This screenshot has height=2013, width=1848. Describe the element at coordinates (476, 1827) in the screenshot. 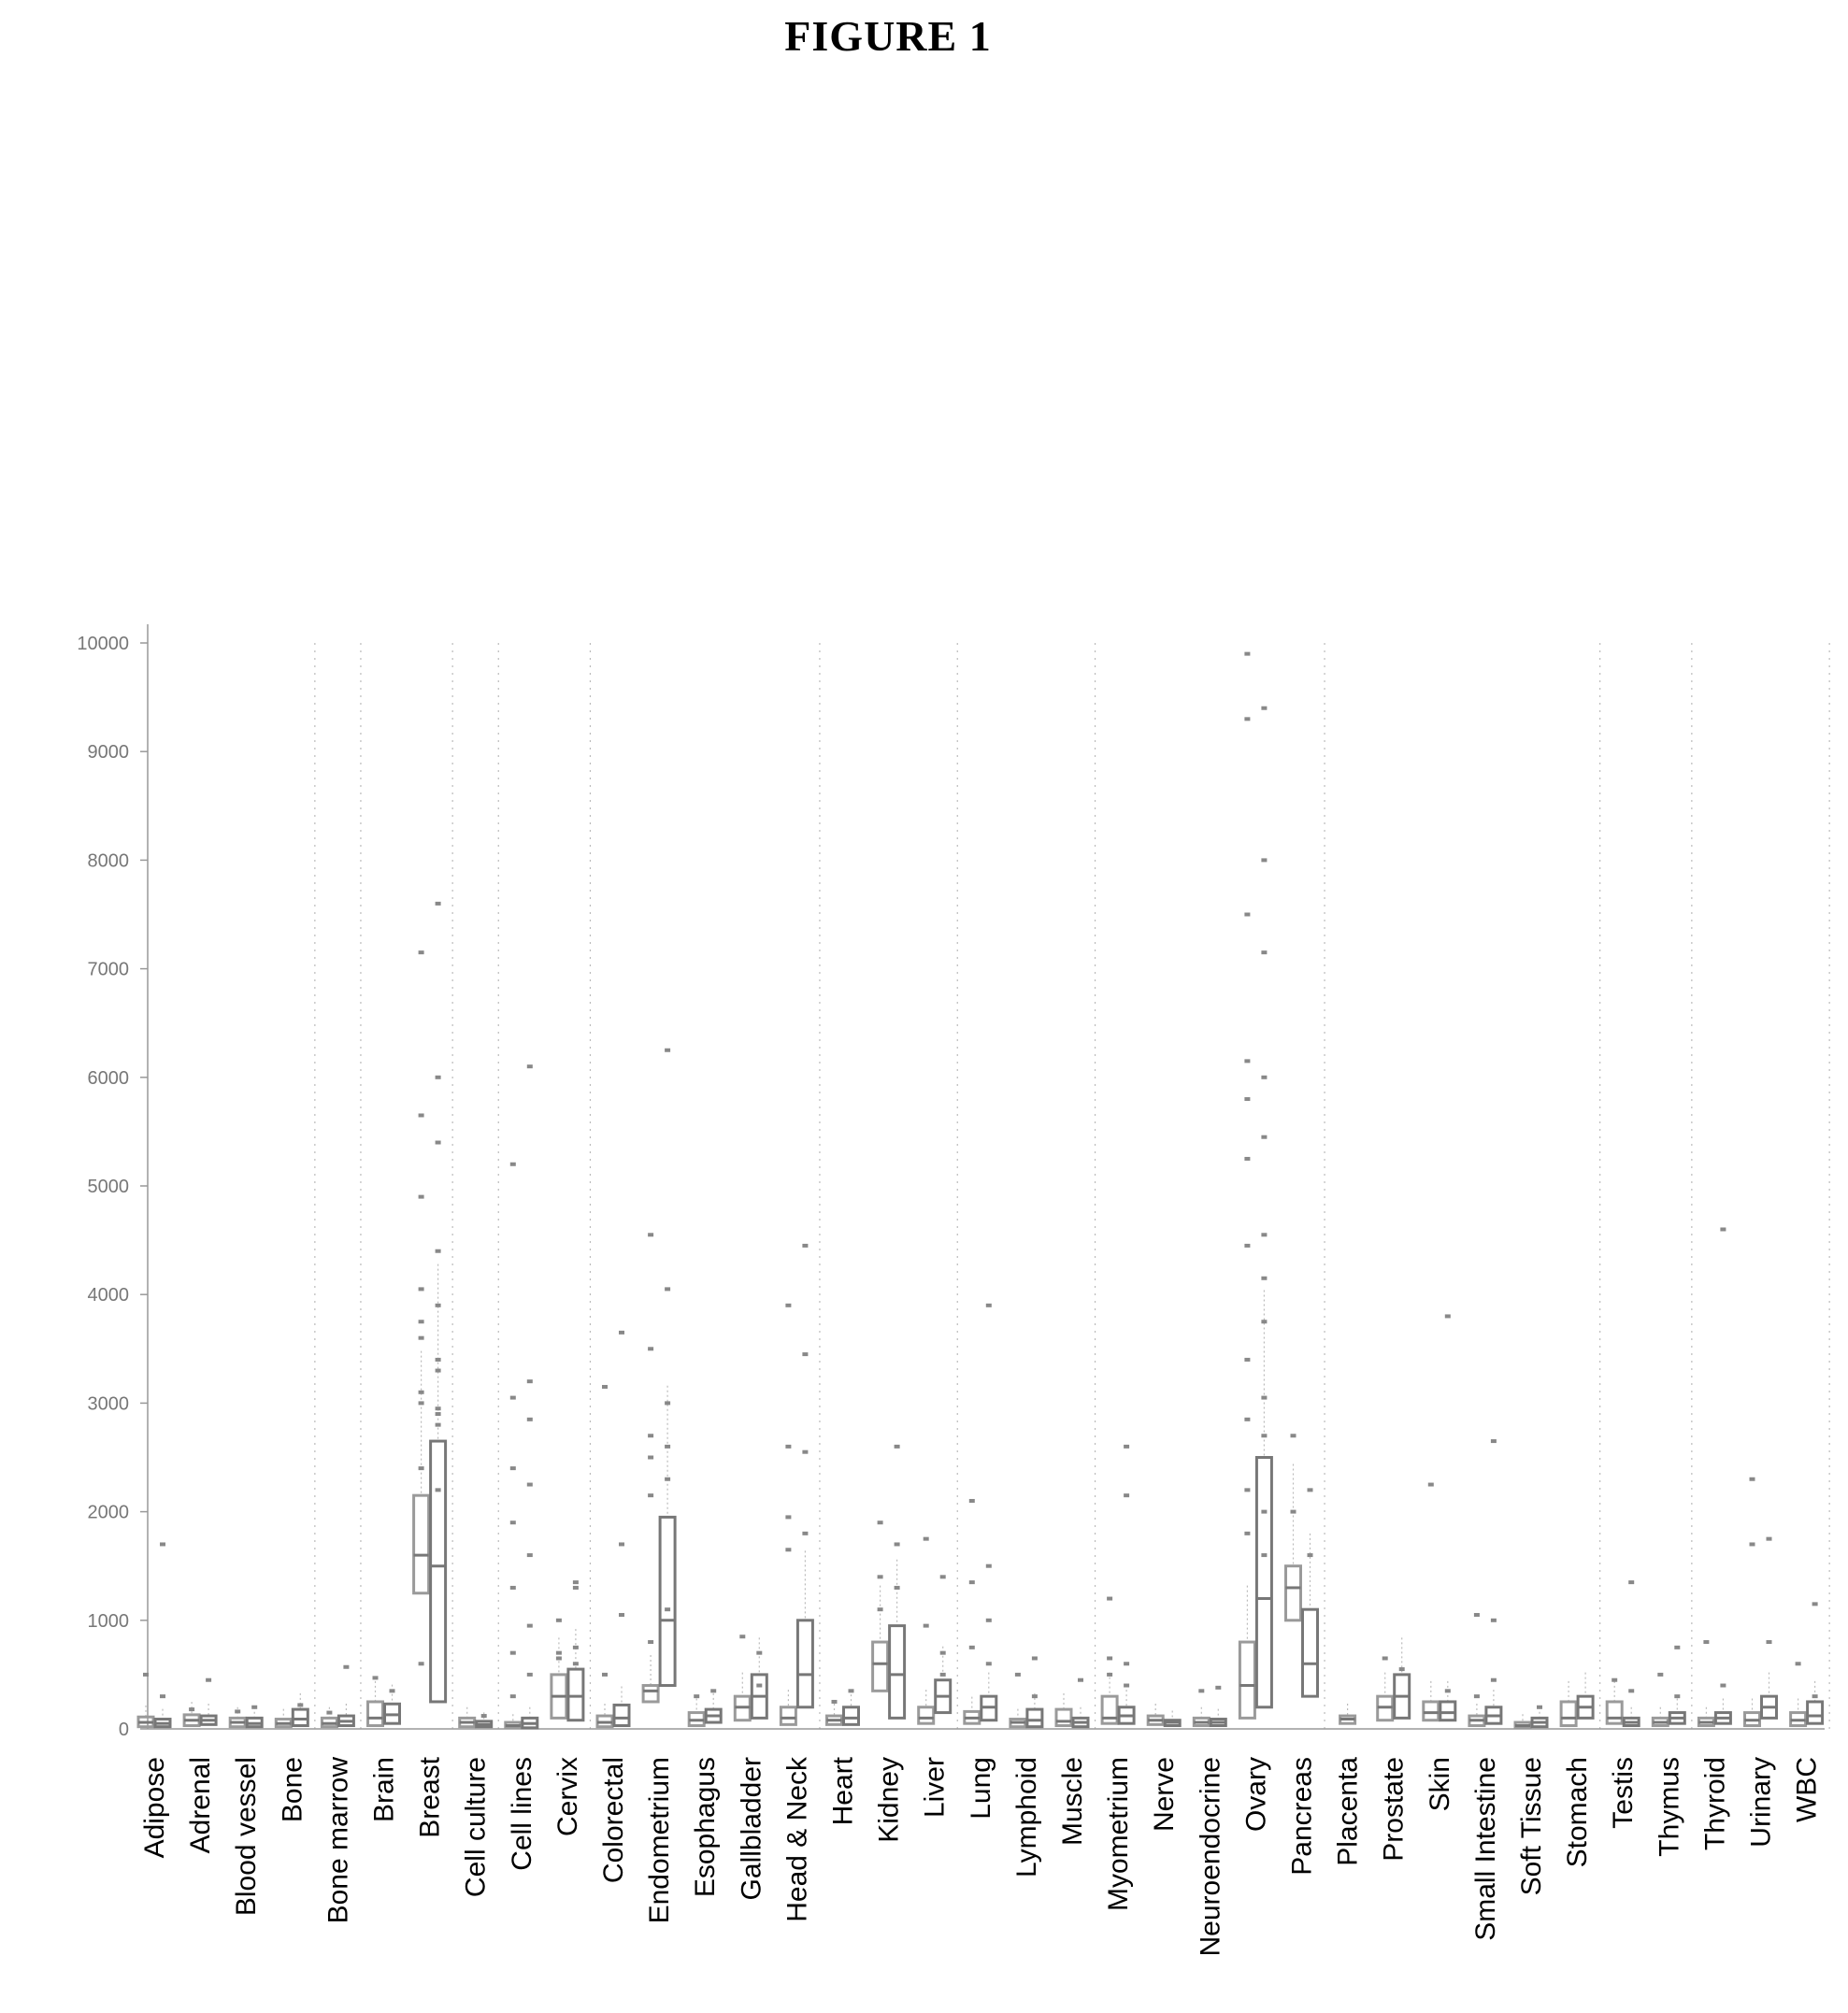

I see `category-label: Cell culture` at that location.